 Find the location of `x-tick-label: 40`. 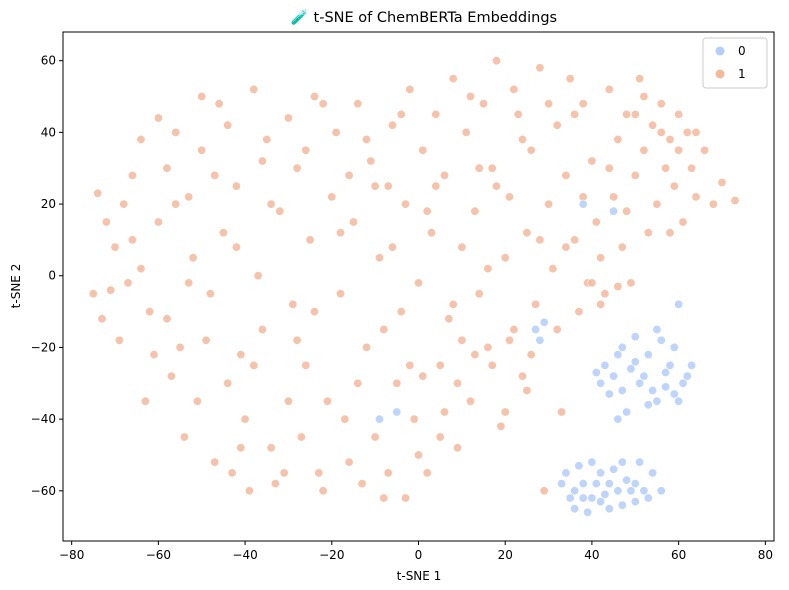

x-tick-label: 40 is located at coordinates (591, 555).